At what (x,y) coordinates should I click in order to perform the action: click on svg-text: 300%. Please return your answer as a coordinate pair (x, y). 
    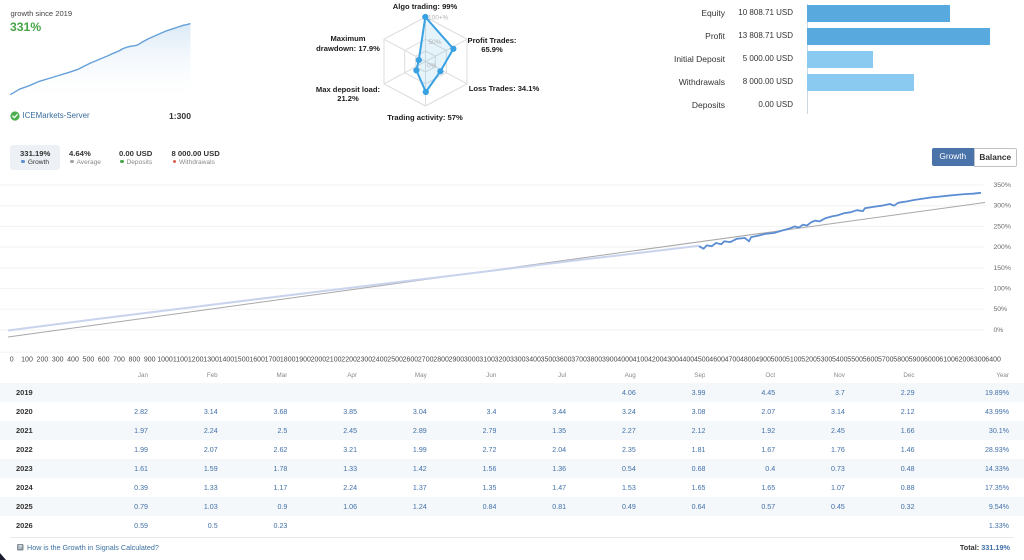
    Looking at the image, I should click on (1002, 206).